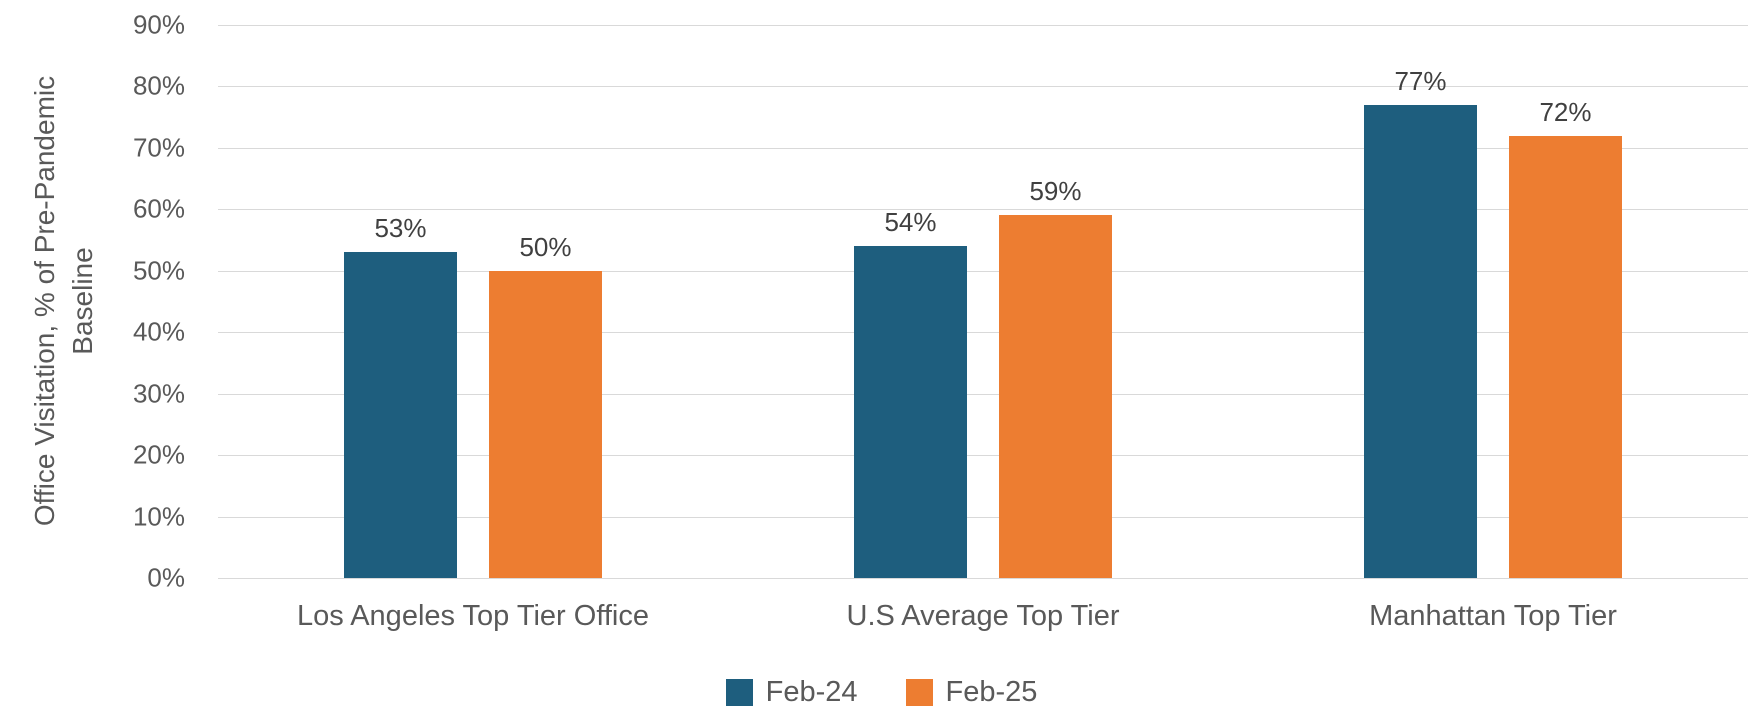 Image resolution: width=1763 pixels, height=727 pixels. I want to click on bar-column: 50%, so click(545, 301).